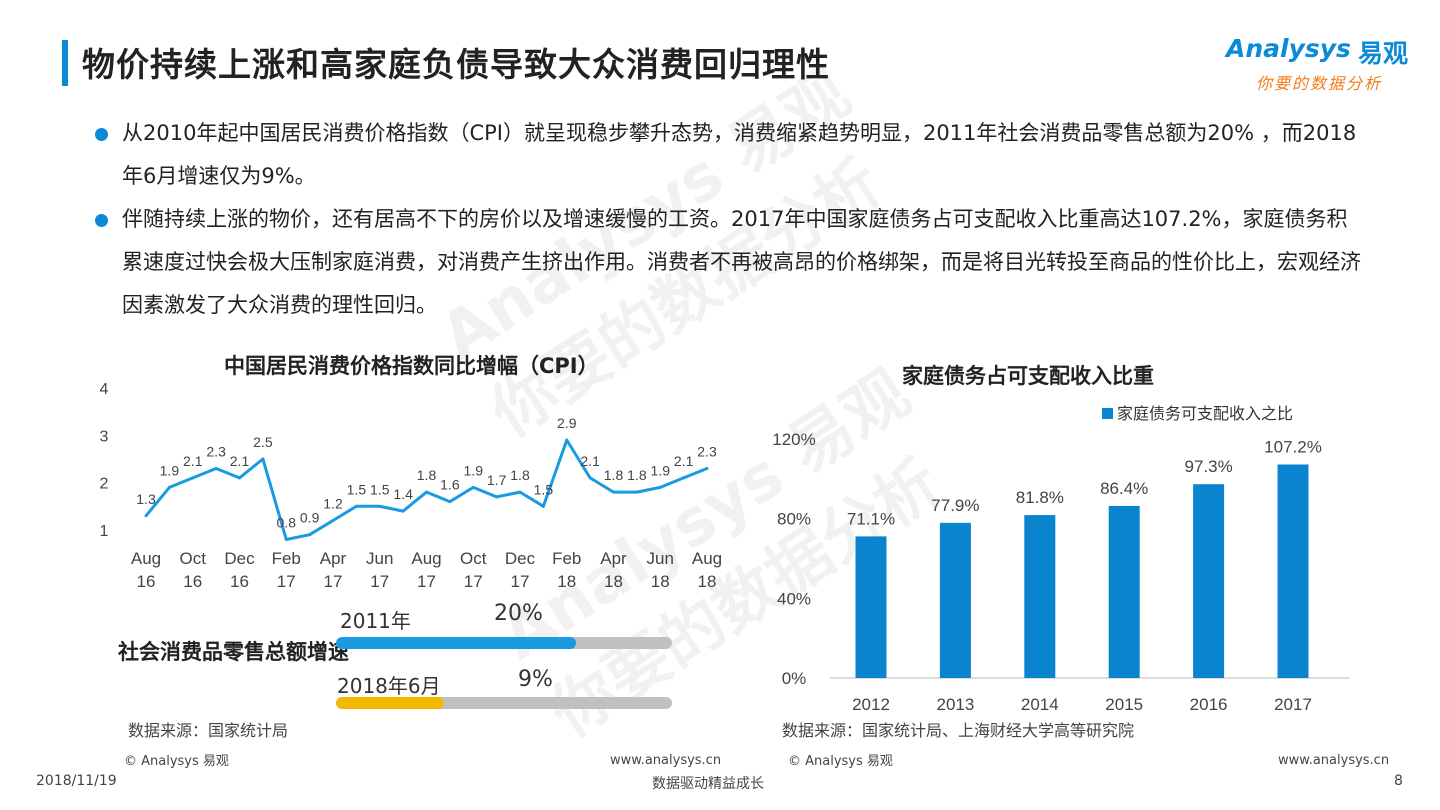 The height and width of the screenshot is (810, 1440). I want to click on logo-tagline: 你要的数据分析, so click(1319, 83).